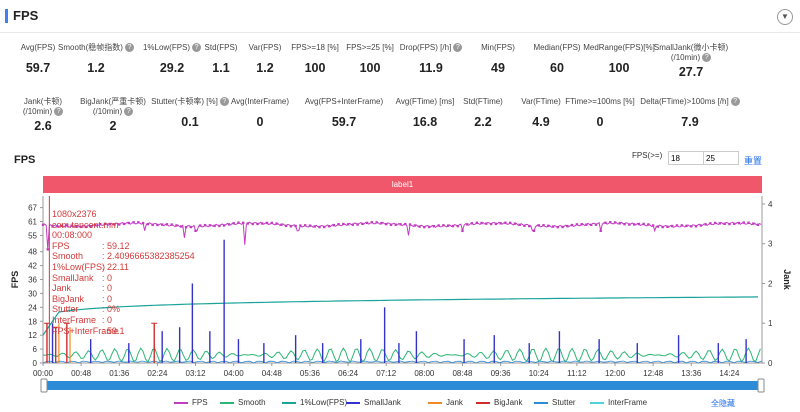  What do you see at coordinates (81, 373) in the screenshot?
I see `x-tick-label: 00:48` at bounding box center [81, 373].